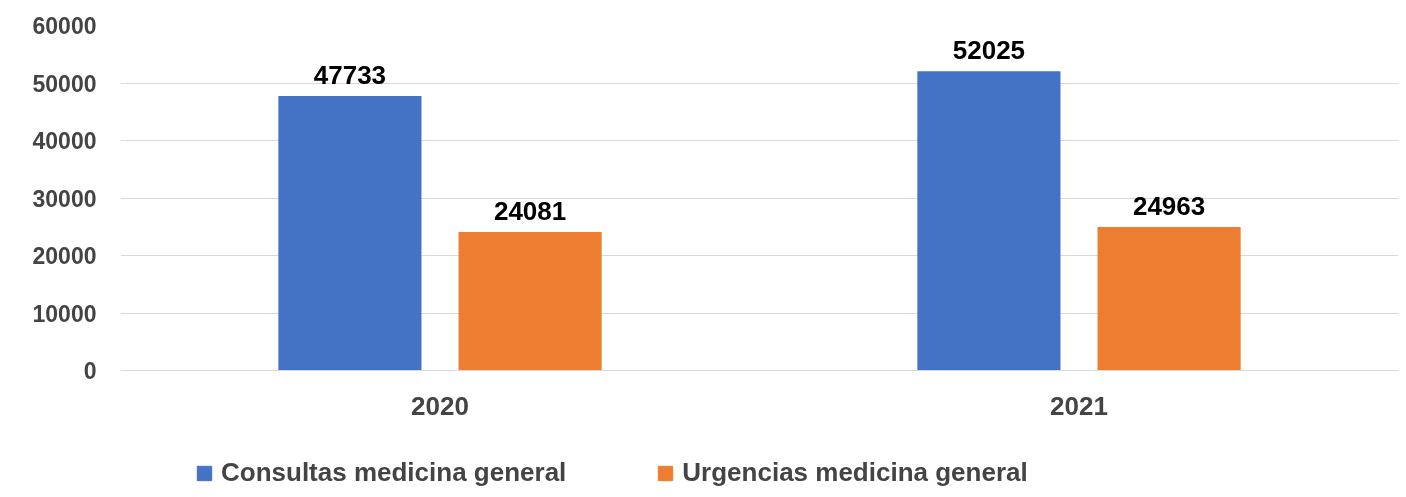  Describe the element at coordinates (1079, 405) in the screenshot. I see `x-tick-label: 2021` at that location.